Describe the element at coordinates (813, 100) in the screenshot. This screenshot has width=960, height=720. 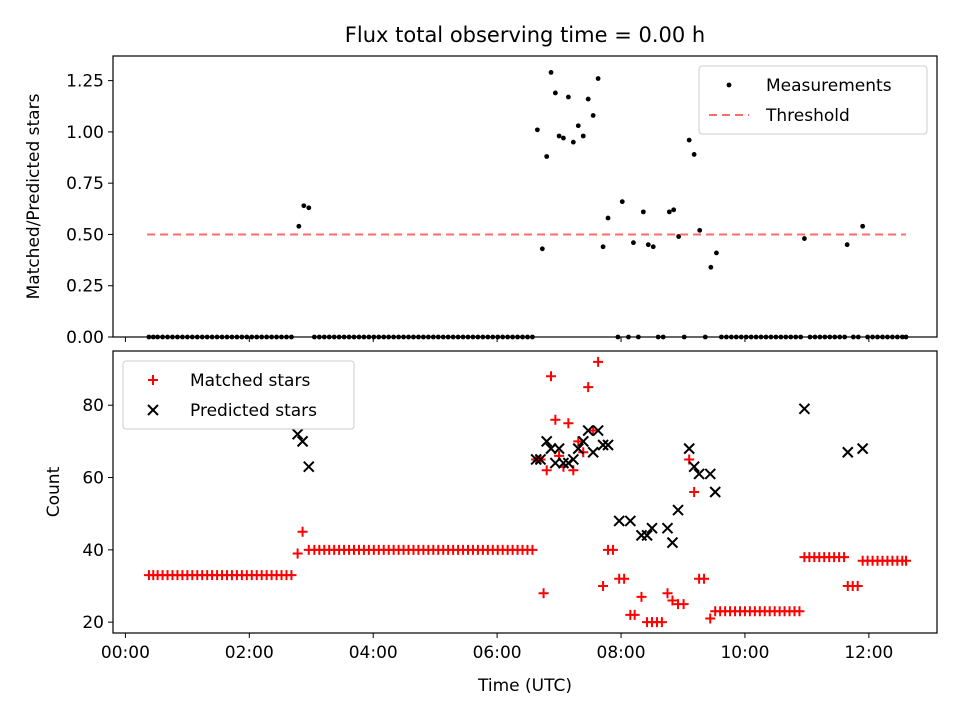
I see `legend-box` at that location.